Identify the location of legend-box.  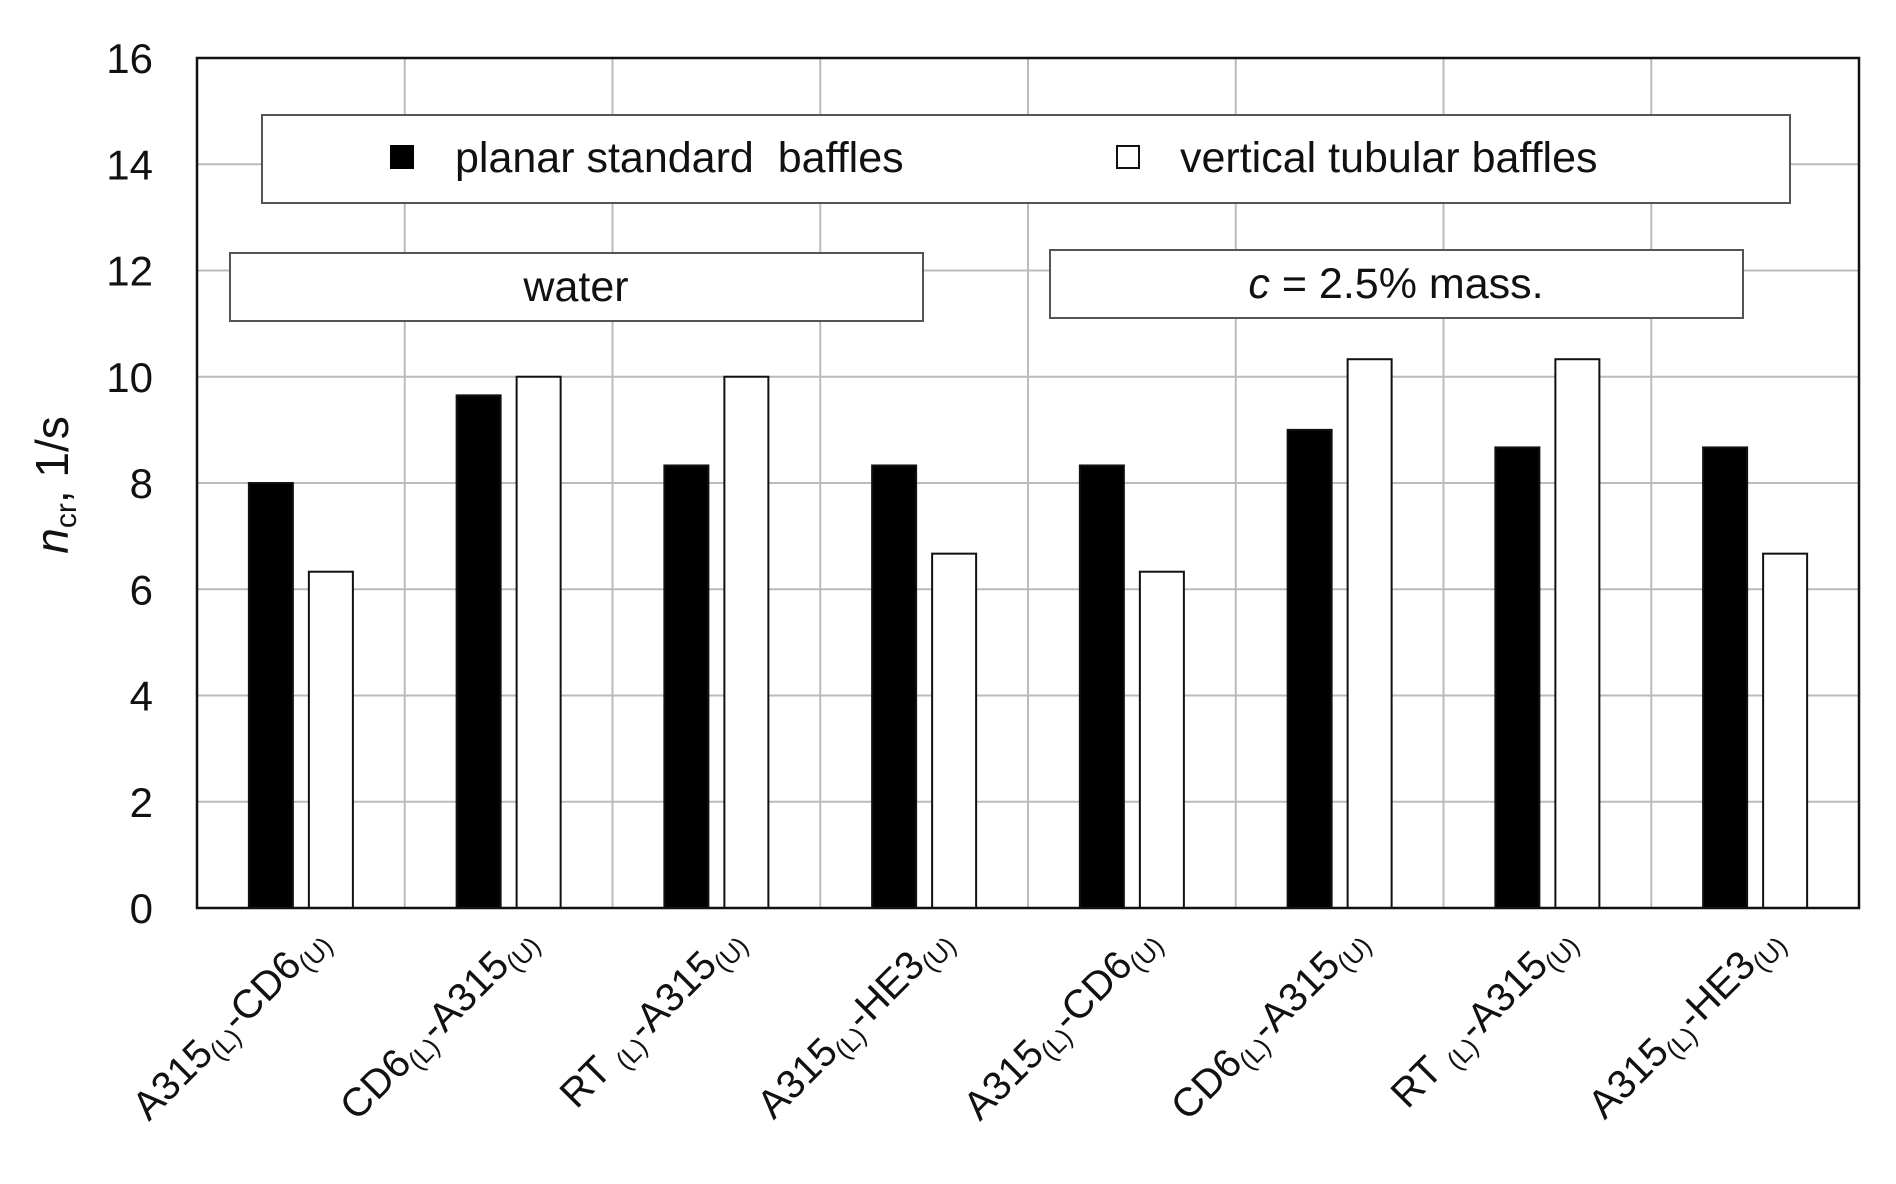
(1026, 159).